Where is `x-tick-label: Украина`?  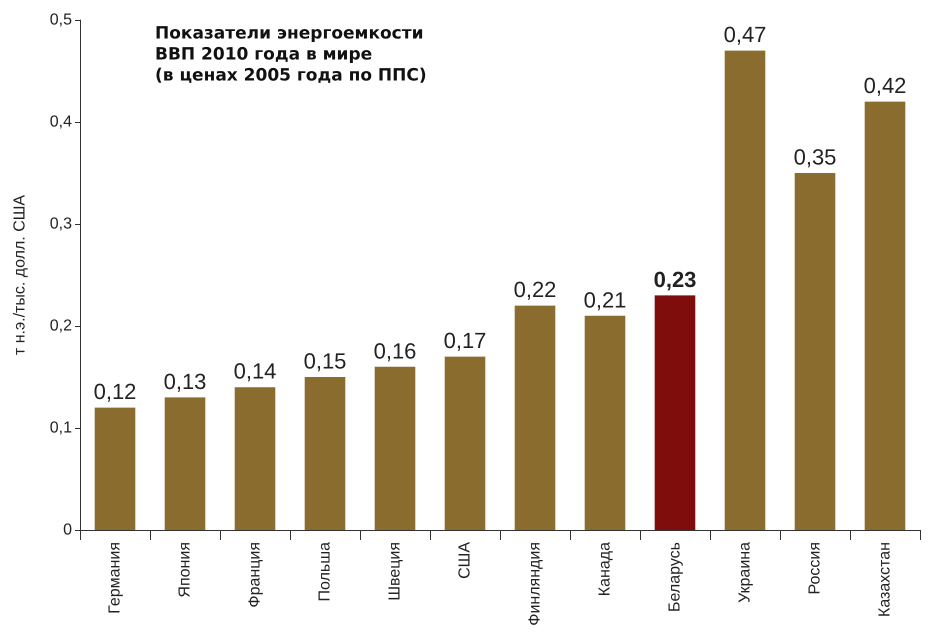 x-tick-label: Украина is located at coordinates (745, 572).